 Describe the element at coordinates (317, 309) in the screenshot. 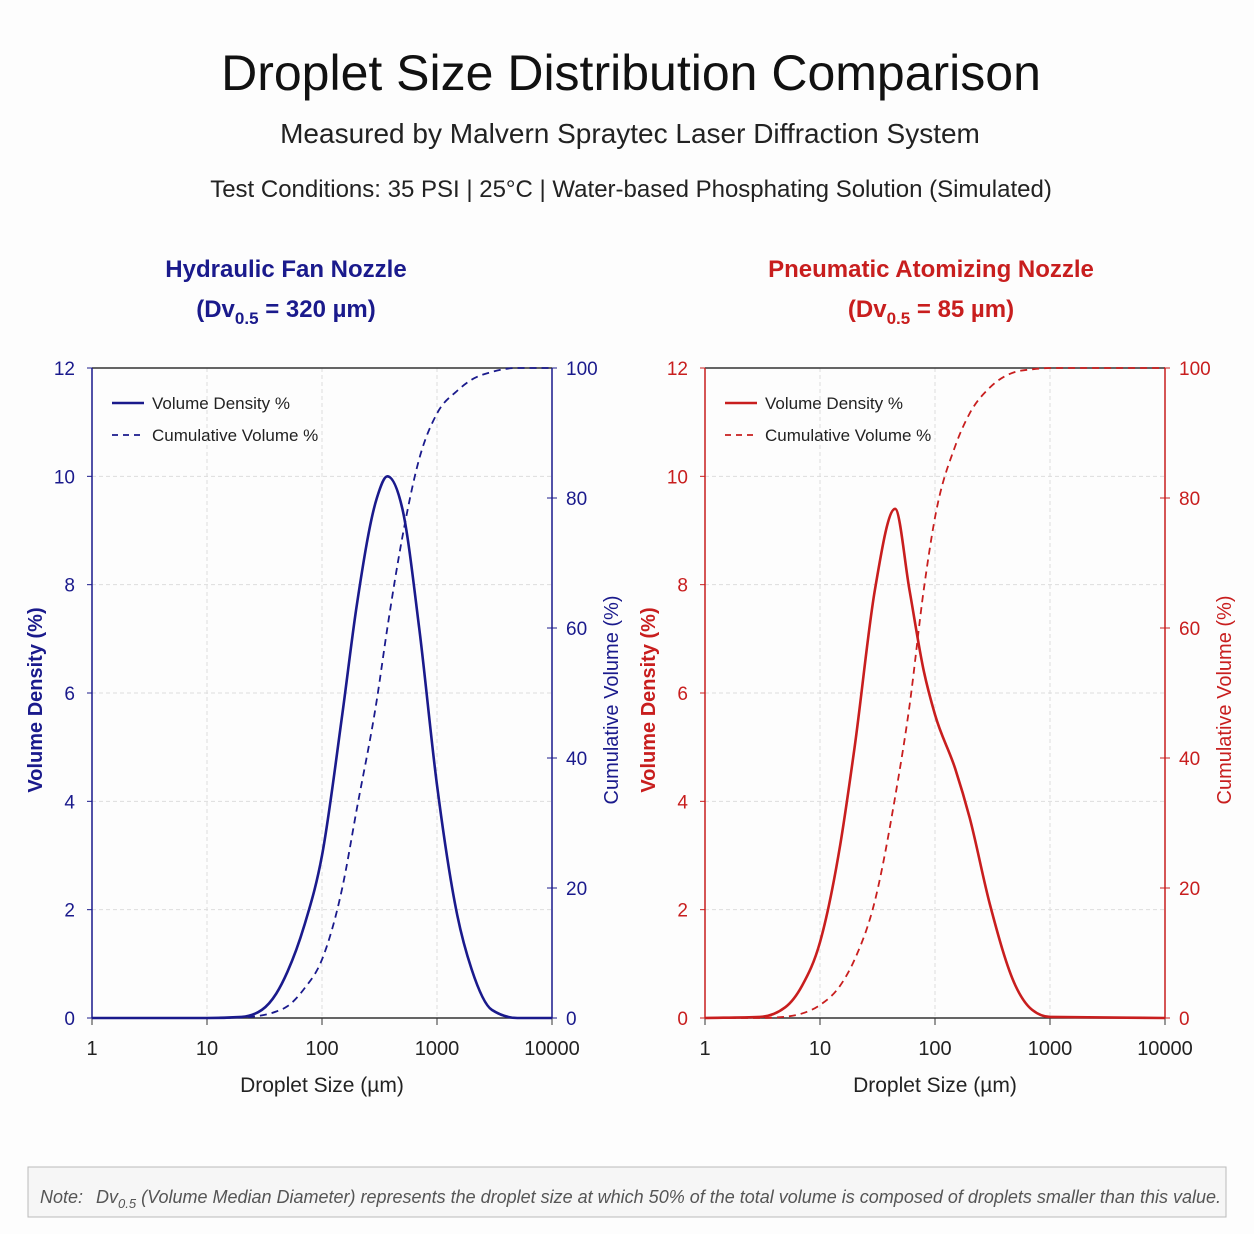

I see `panel-subtitle-part: = 320 µm)` at that location.